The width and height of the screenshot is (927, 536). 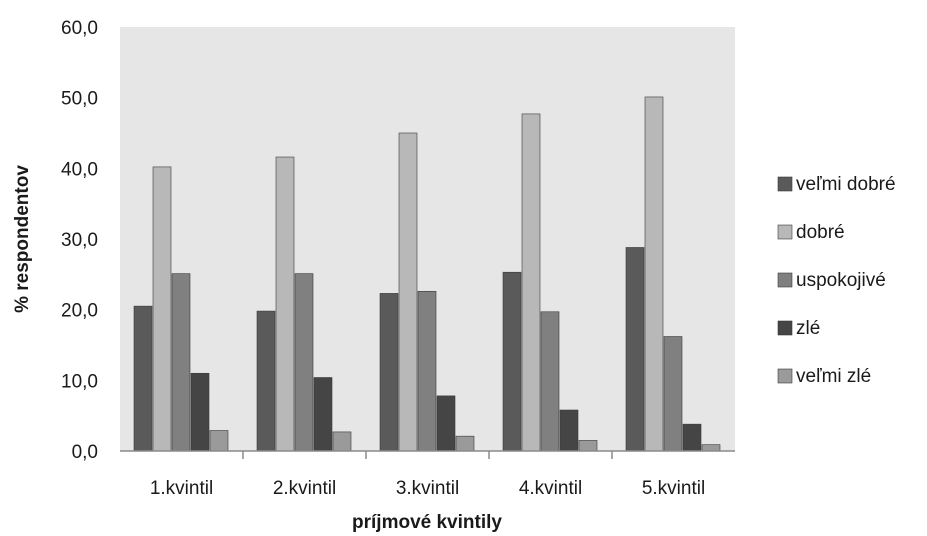 What do you see at coordinates (85, 452) in the screenshot?
I see `y-tick-label: 0,0` at bounding box center [85, 452].